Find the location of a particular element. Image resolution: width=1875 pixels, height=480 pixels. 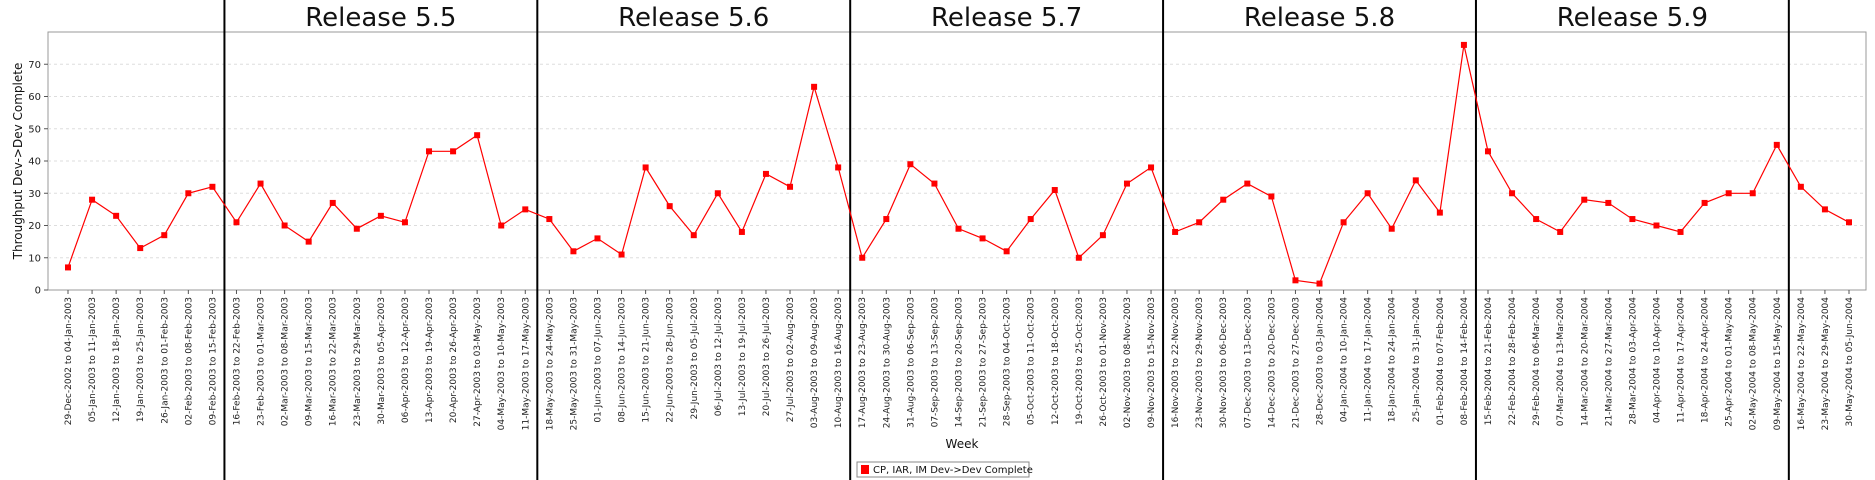

x-tick-label: 11-Apr-2004 to 17-Apr-2004 is located at coordinates (1682, 360).